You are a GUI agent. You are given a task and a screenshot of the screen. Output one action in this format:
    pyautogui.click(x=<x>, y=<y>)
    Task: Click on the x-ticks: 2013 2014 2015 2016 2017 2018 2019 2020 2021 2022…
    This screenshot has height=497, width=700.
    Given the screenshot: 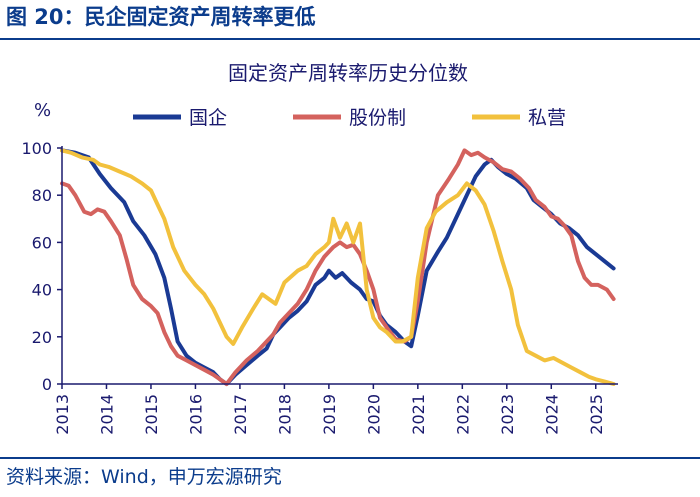 What is the action you would take?
    pyautogui.click(x=329, y=409)
    